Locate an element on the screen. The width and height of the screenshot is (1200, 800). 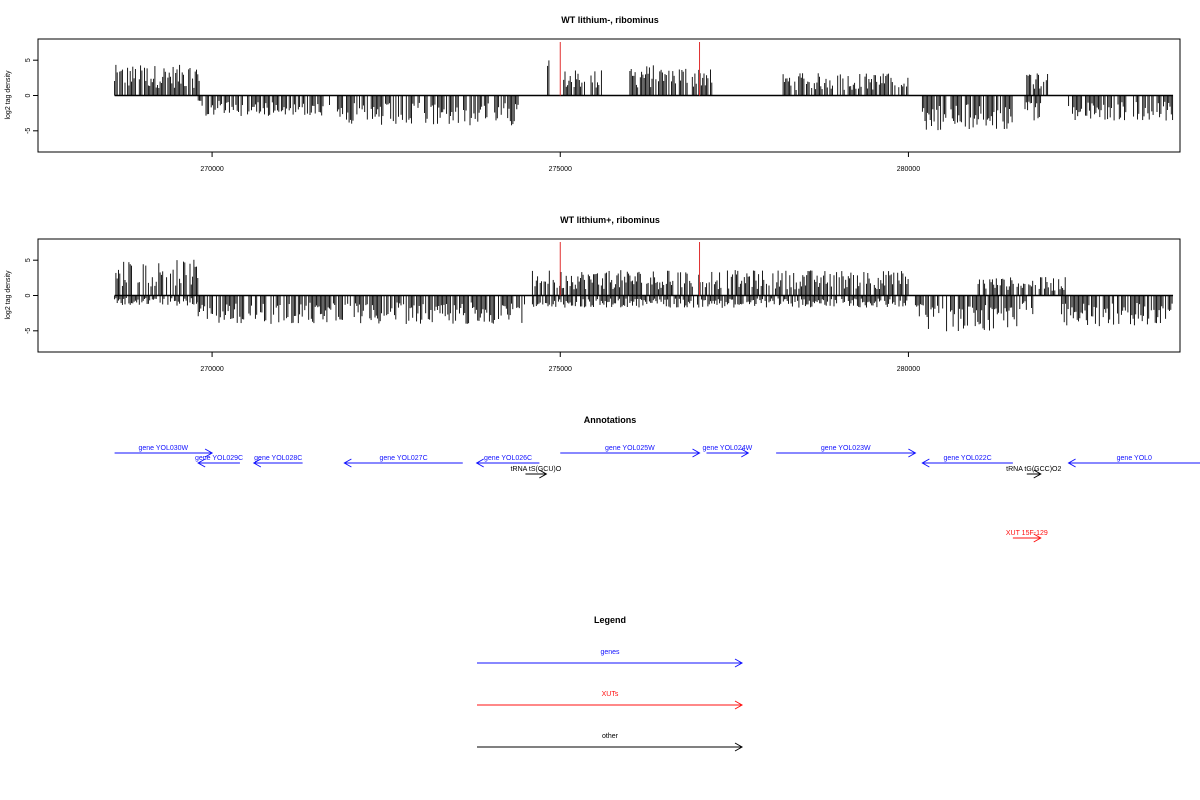
feature-7: gene YOL023W is located at coordinates (846, 451).